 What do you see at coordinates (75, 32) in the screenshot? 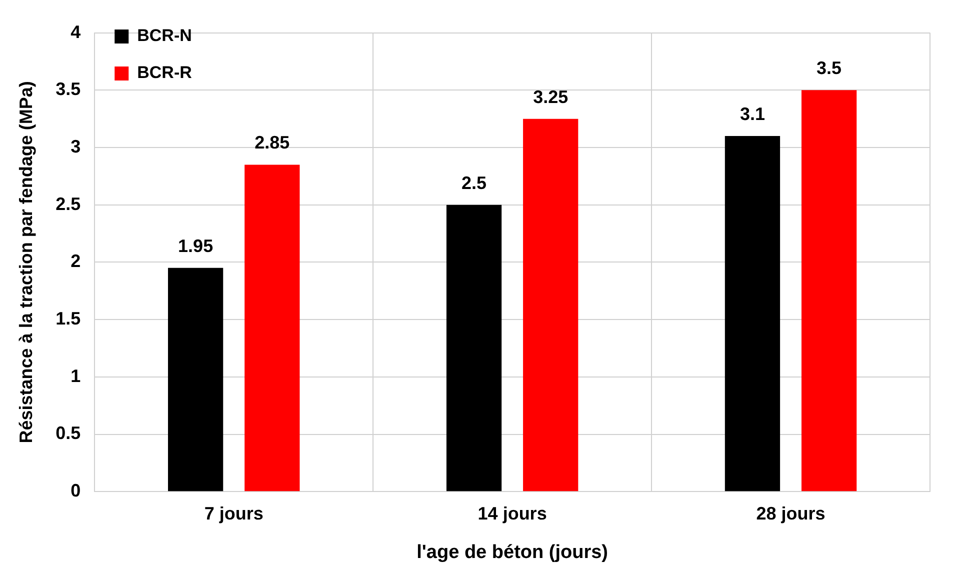
I see `y-tick-label: 4` at bounding box center [75, 32].